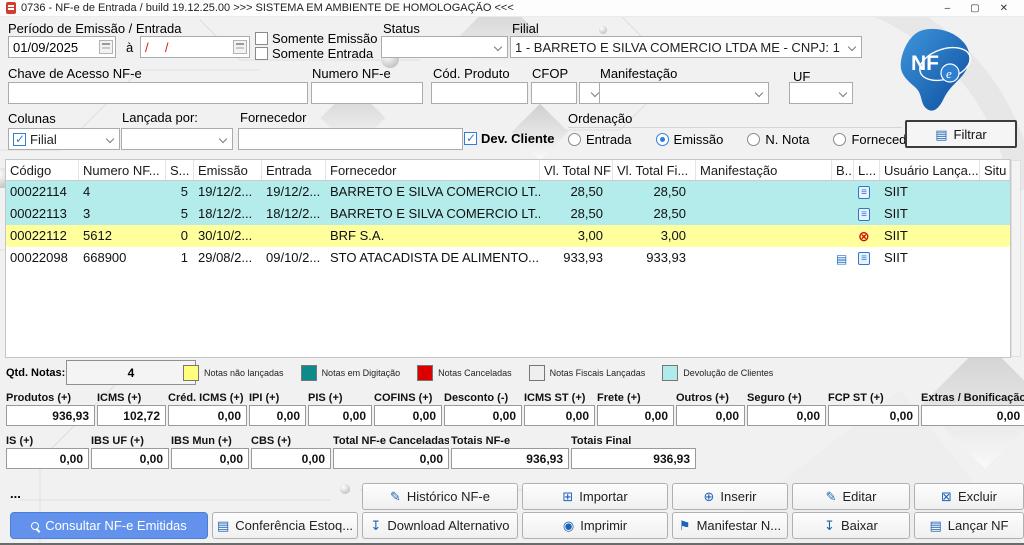 The image size is (1024, 545). Describe the element at coordinates (947, 8) in the screenshot. I see `minimize-button: –` at that location.